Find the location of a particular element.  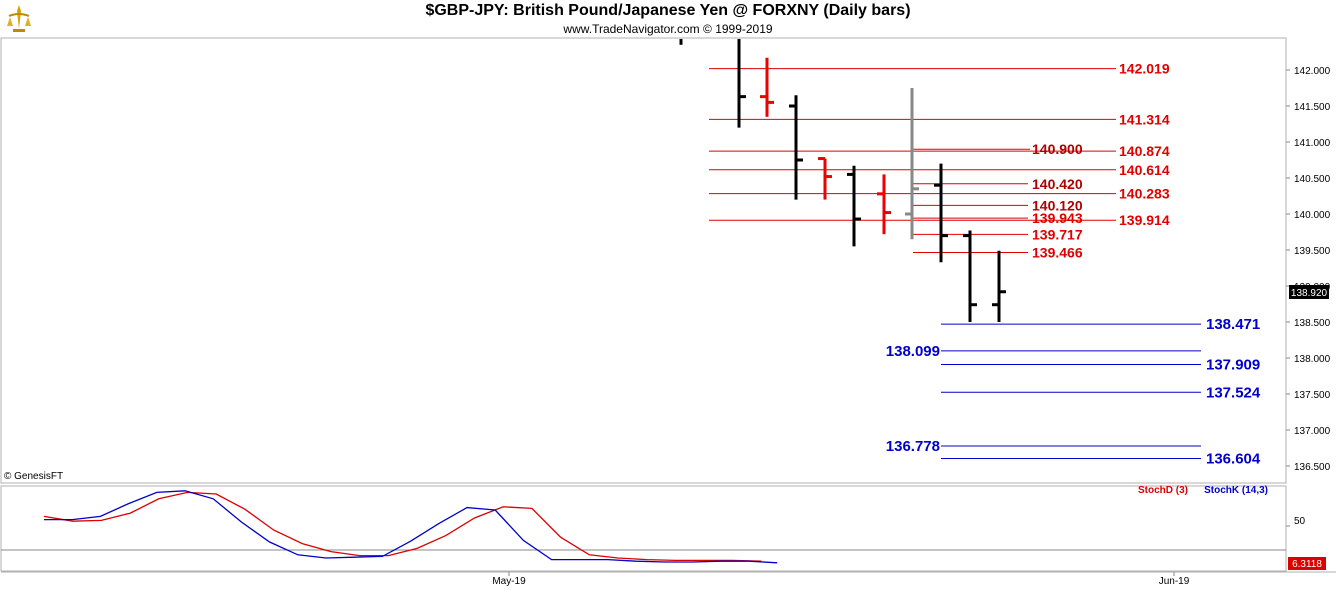

support-label: 138.471 is located at coordinates (1233, 324).